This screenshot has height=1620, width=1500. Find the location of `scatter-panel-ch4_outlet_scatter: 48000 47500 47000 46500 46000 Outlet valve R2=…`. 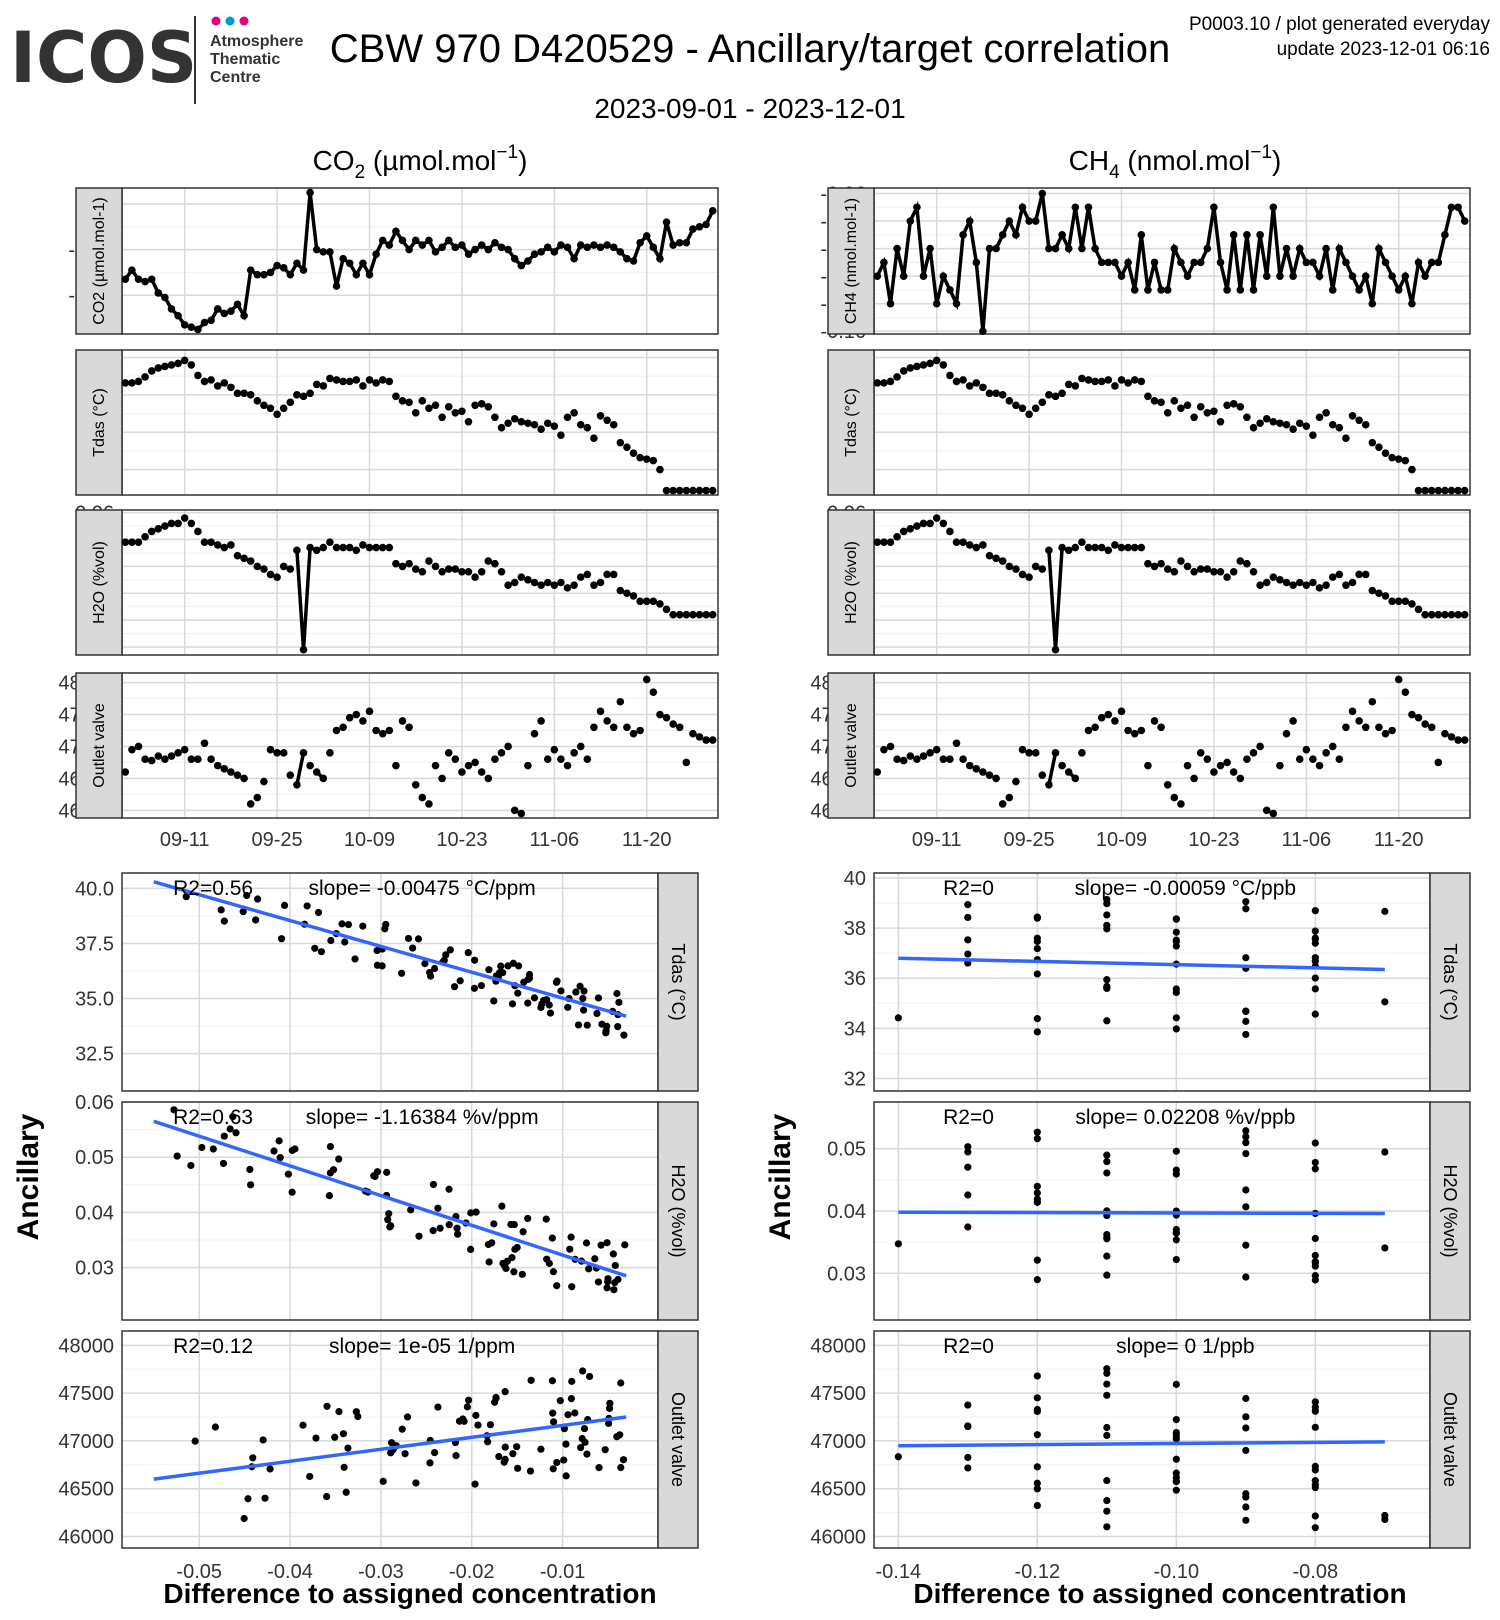

scatter-panel-ch4_outlet_scatter: 48000 47500 47000 46500 46000 Outlet valve R2=… is located at coordinates (1140, 1456).